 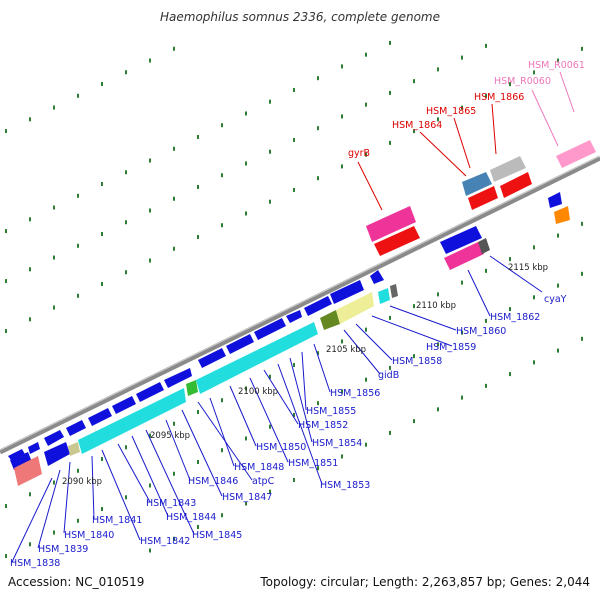 I want to click on gene-label: HSM_1845, so click(x=217, y=535).